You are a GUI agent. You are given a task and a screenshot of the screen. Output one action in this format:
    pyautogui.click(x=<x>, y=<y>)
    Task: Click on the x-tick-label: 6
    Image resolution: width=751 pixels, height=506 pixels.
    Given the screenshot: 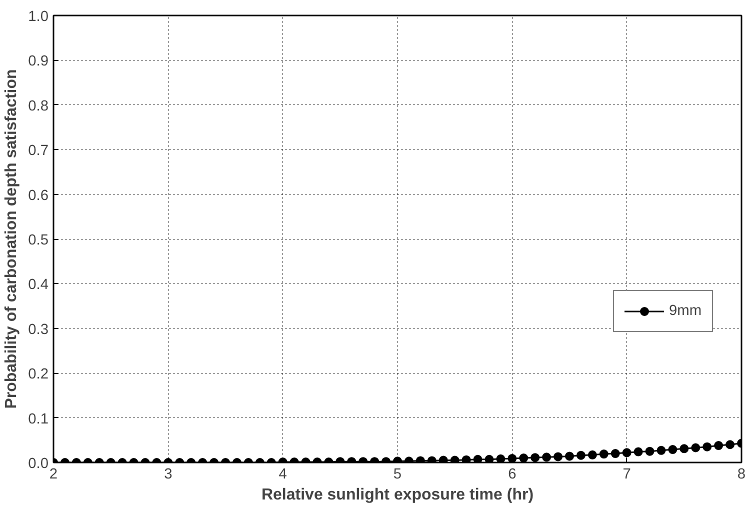 What is the action you would take?
    pyautogui.click(x=512, y=474)
    